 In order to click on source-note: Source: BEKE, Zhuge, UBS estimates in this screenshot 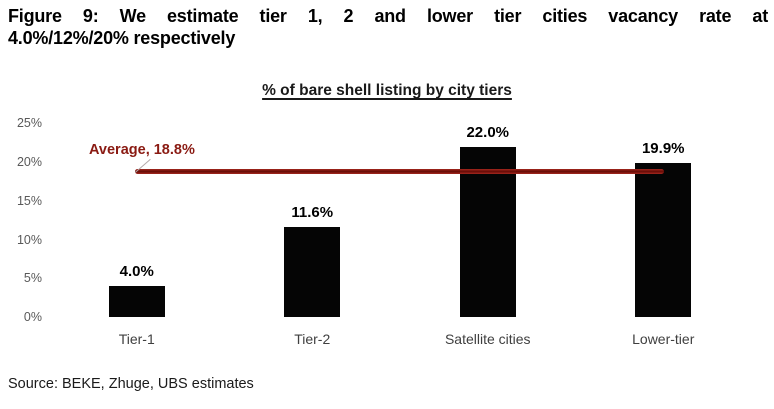, I will do `click(131, 384)`.